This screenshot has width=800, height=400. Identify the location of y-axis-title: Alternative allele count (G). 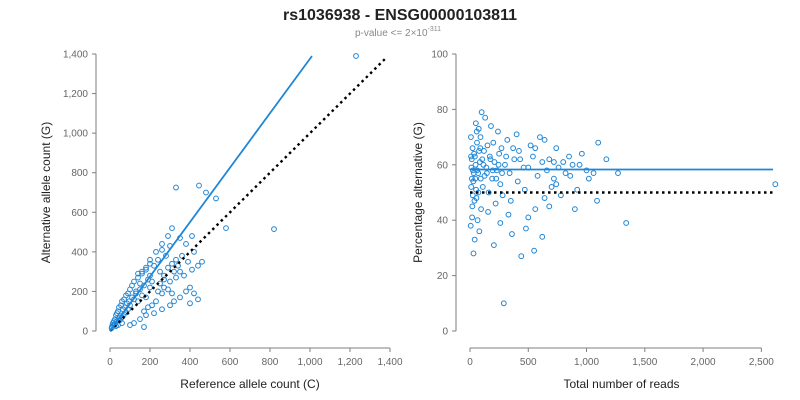
(46, 192).